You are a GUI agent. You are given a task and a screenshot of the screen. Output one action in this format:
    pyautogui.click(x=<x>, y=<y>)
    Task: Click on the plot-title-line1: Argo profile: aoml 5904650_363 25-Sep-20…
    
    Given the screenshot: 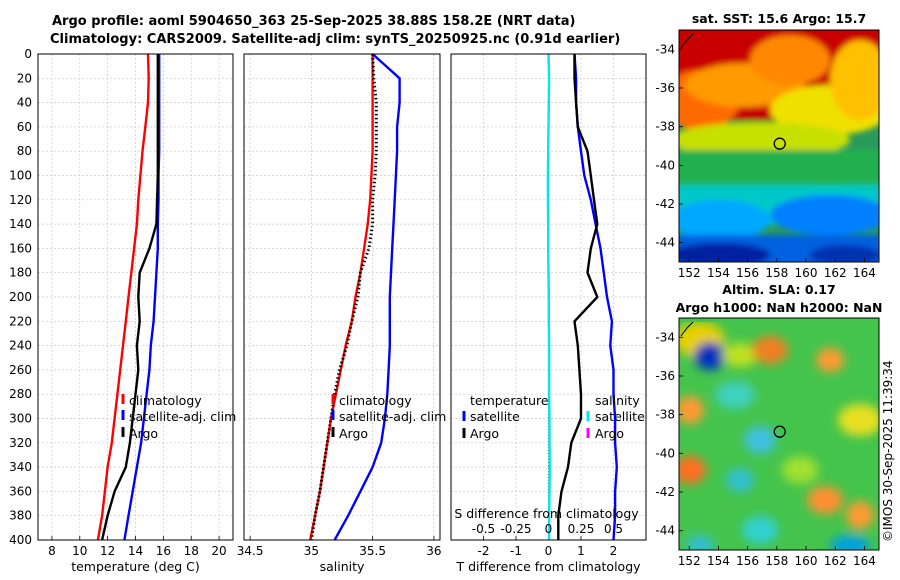 What is the action you would take?
    pyautogui.click(x=314, y=21)
    